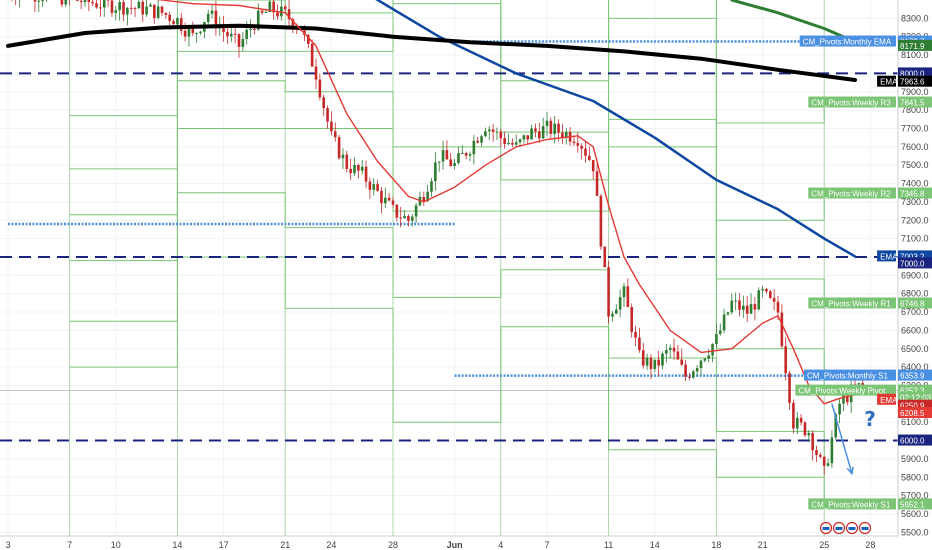 The width and height of the screenshot is (932, 550). What do you see at coordinates (915, 496) in the screenshot?
I see `price-tick-label: 5700.0` at bounding box center [915, 496].